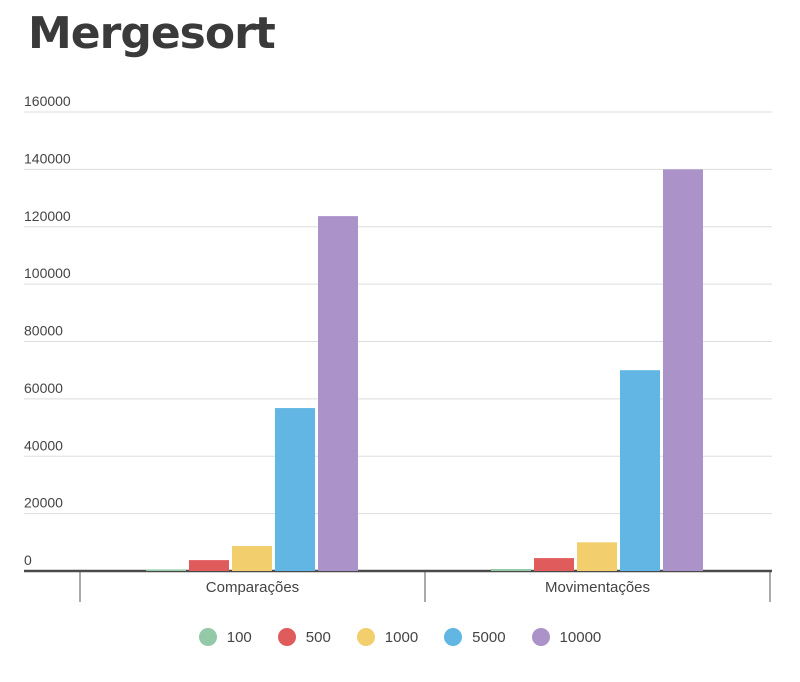 This screenshot has height=682, width=800. Describe the element at coordinates (152, 33) in the screenshot. I see `chart-title: Mergesort` at that location.